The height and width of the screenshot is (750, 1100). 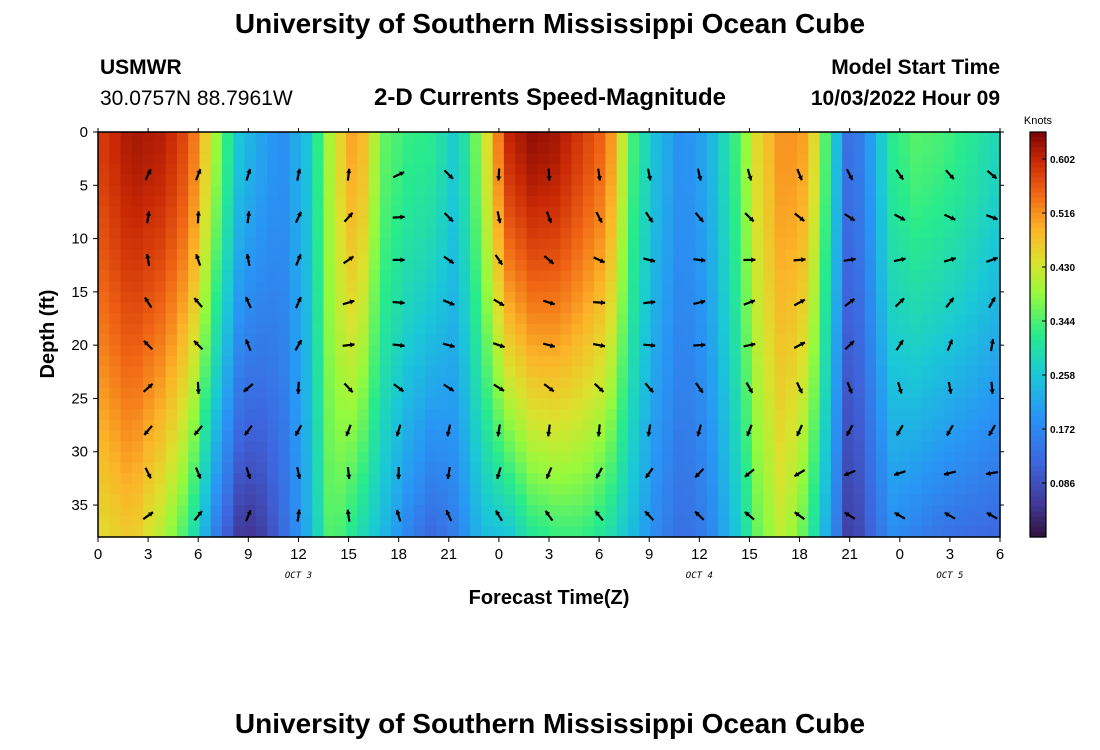 What do you see at coordinates (1038, 494) in the screenshot?
I see `colorbar-swatch` at bounding box center [1038, 494].